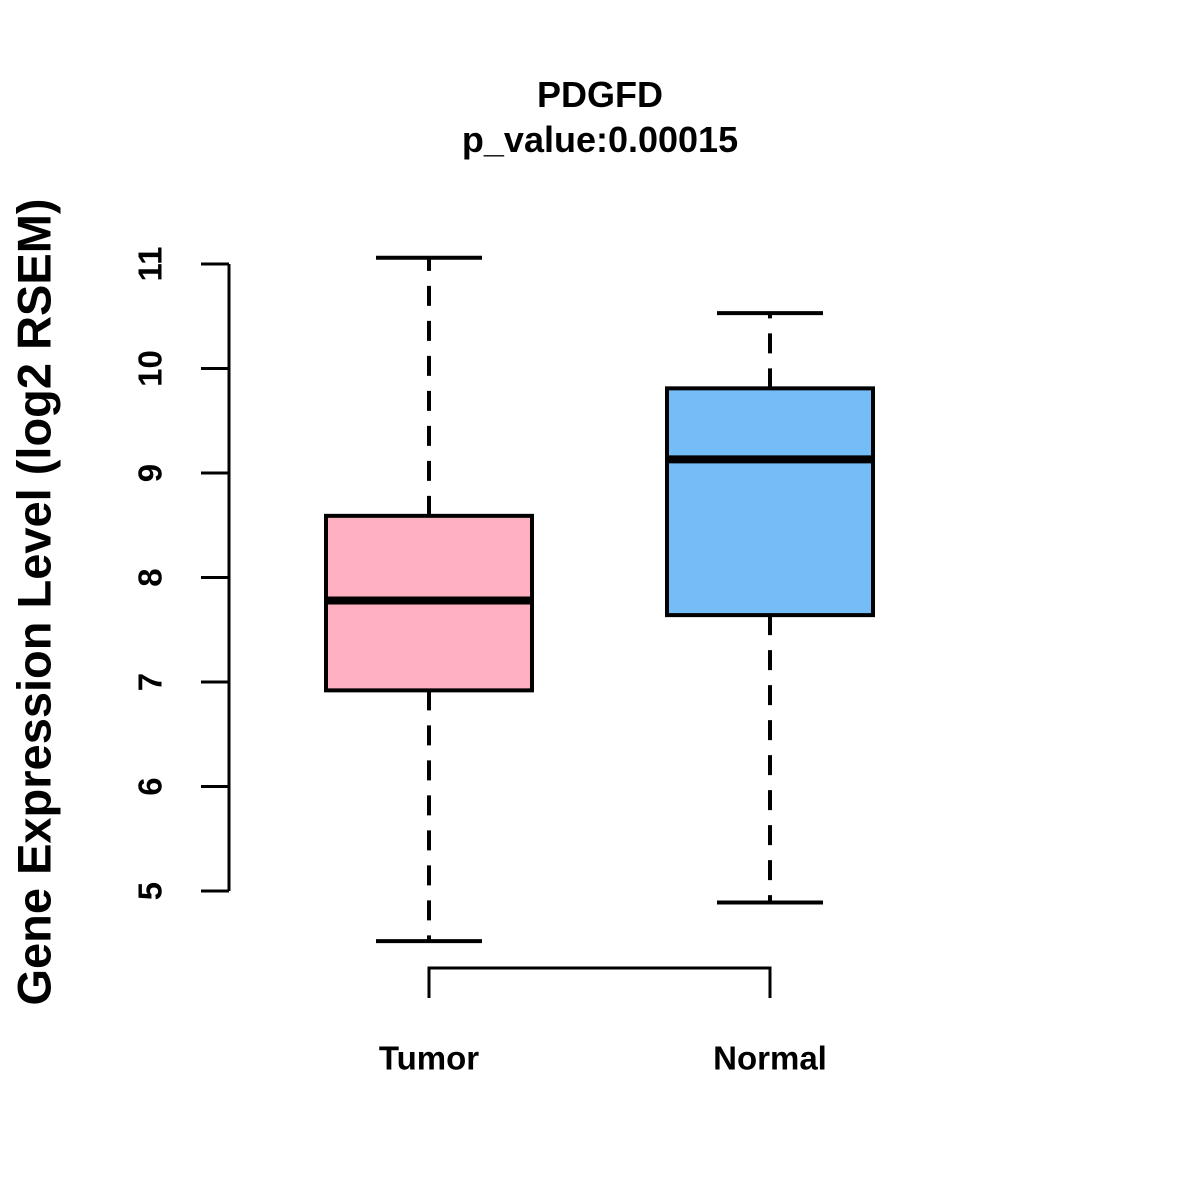 The height and width of the screenshot is (1200, 1200). Describe the element at coordinates (150, 264) in the screenshot. I see `y-tick-label-11: 11` at that location.